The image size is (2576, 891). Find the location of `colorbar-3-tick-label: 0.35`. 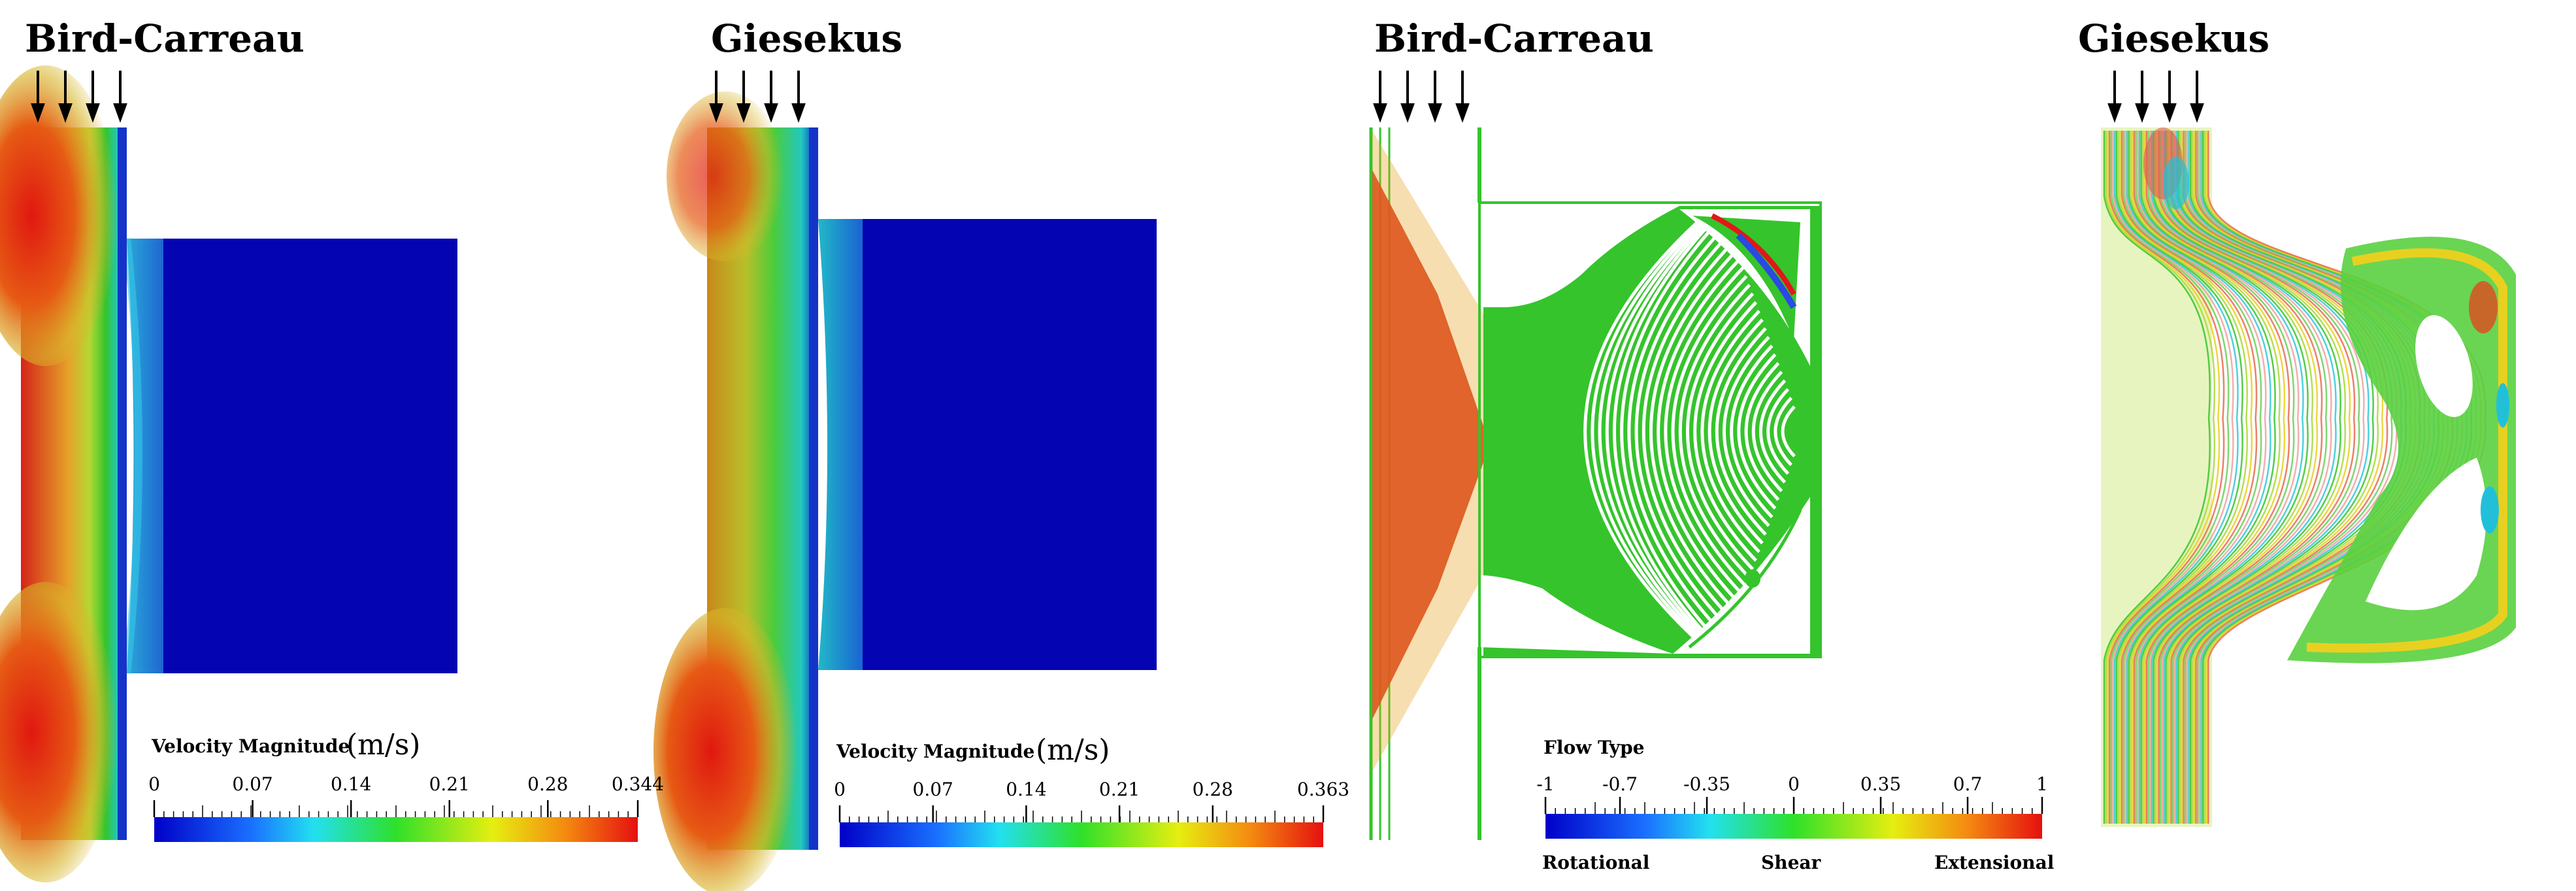

colorbar-3-tick-label: 0.35 is located at coordinates (1881, 784).